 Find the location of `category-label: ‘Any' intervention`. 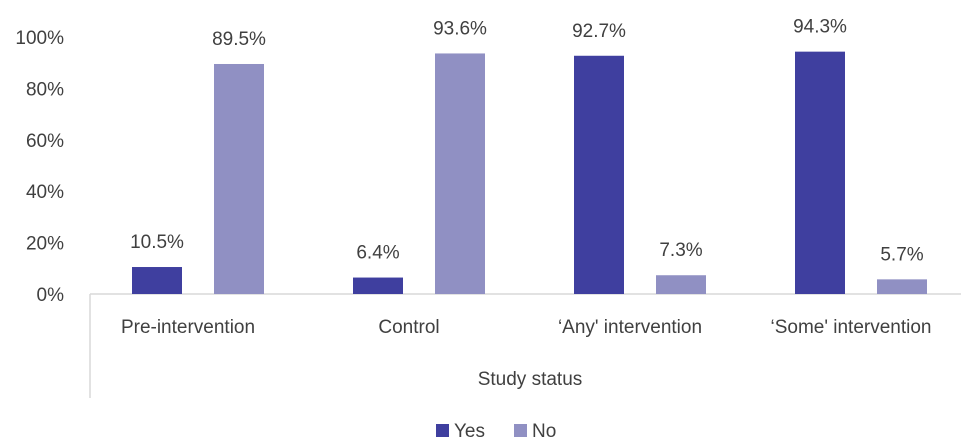

category-label: ‘Any' intervention is located at coordinates (630, 327).